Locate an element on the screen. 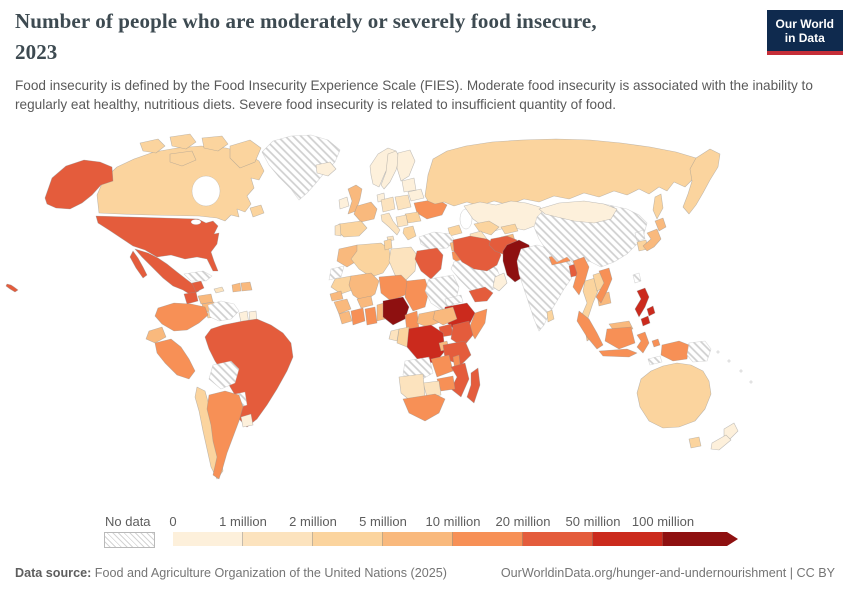  country-usa is located at coordinates (157, 243).